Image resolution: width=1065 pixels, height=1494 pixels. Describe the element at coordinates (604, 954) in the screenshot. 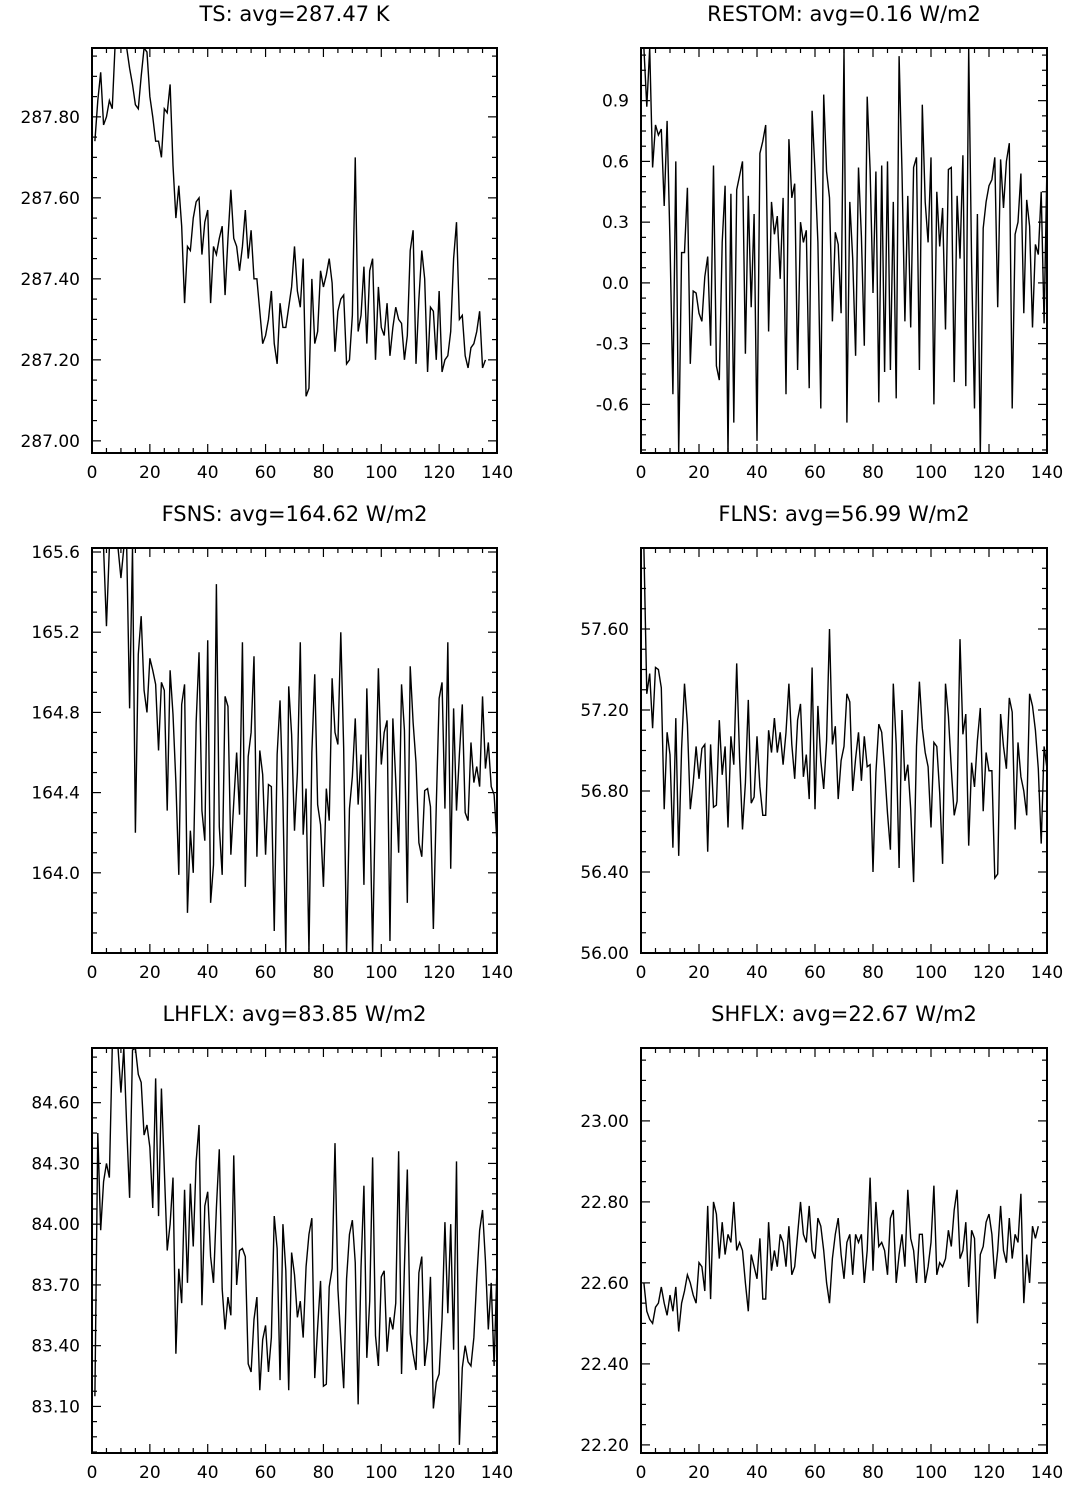

I see `y-tick-label: 56.00` at that location.